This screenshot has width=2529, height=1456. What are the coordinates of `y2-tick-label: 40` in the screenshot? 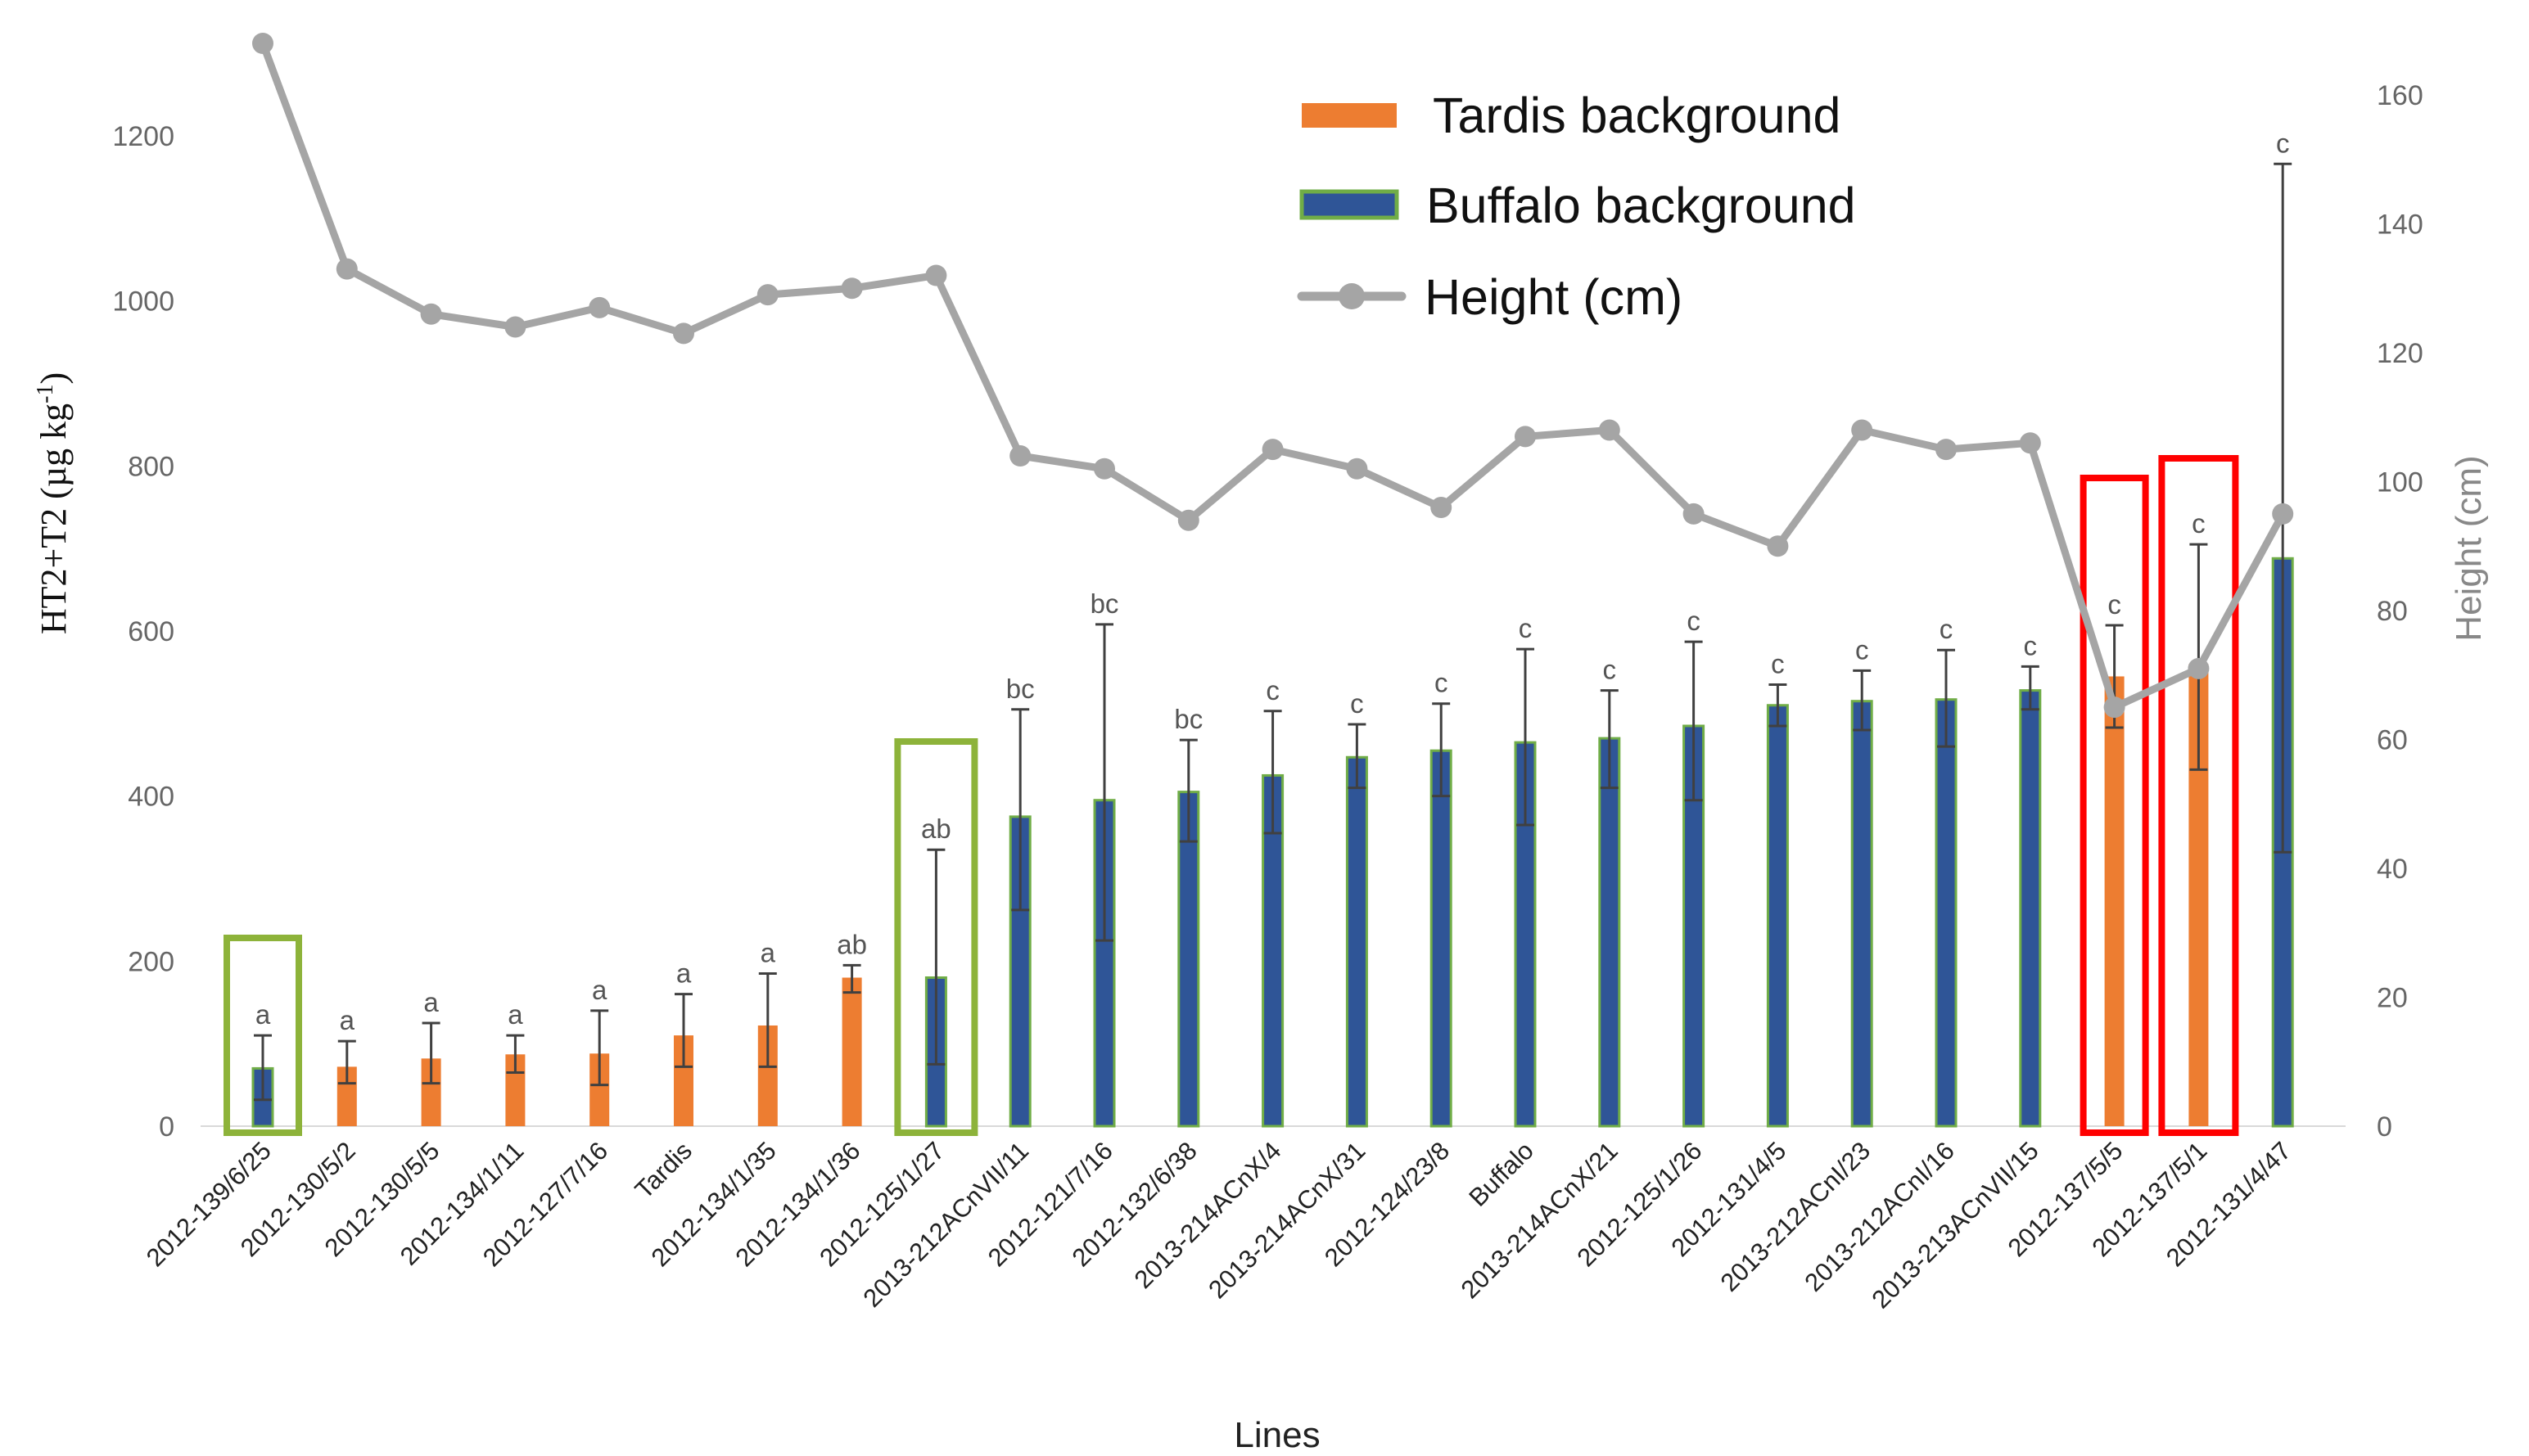 It's located at (2392, 869).